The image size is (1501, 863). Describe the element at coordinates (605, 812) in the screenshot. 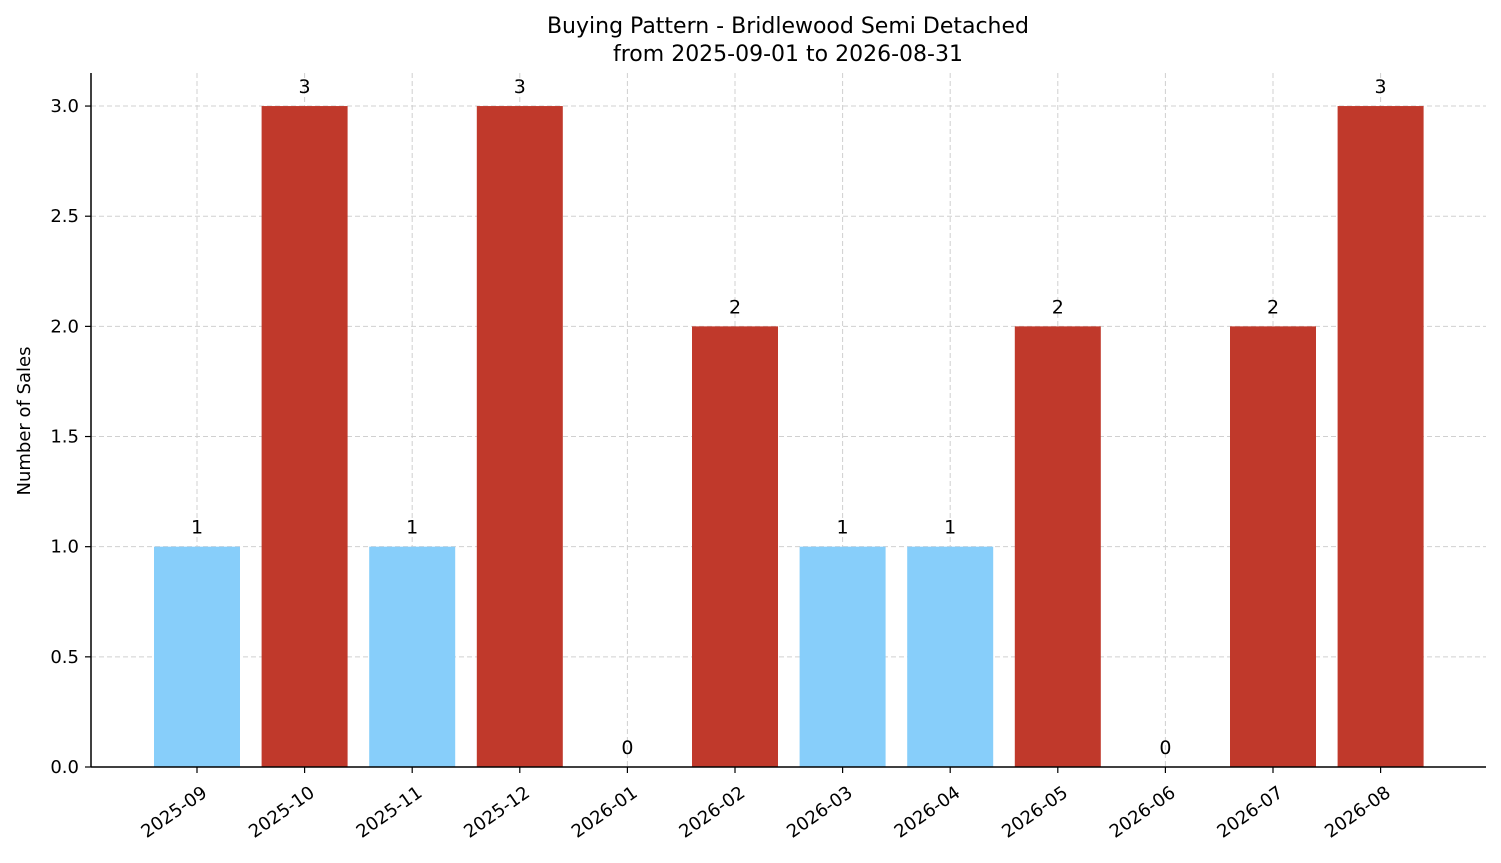

I see `x-tick-label: 2026-01` at that location.